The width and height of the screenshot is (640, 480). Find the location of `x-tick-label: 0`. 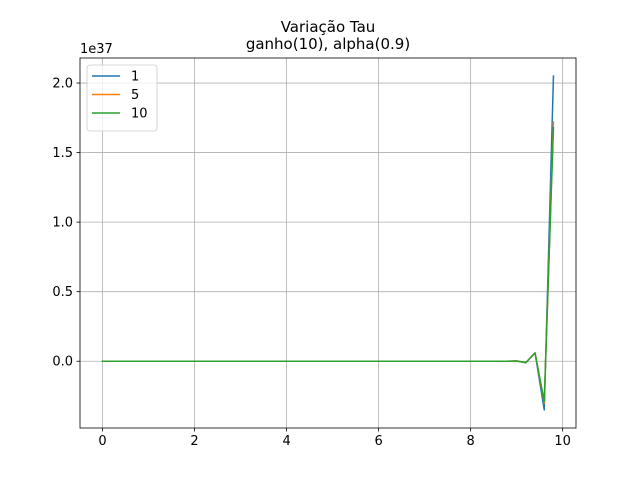

x-tick-label: 0 is located at coordinates (102, 441).